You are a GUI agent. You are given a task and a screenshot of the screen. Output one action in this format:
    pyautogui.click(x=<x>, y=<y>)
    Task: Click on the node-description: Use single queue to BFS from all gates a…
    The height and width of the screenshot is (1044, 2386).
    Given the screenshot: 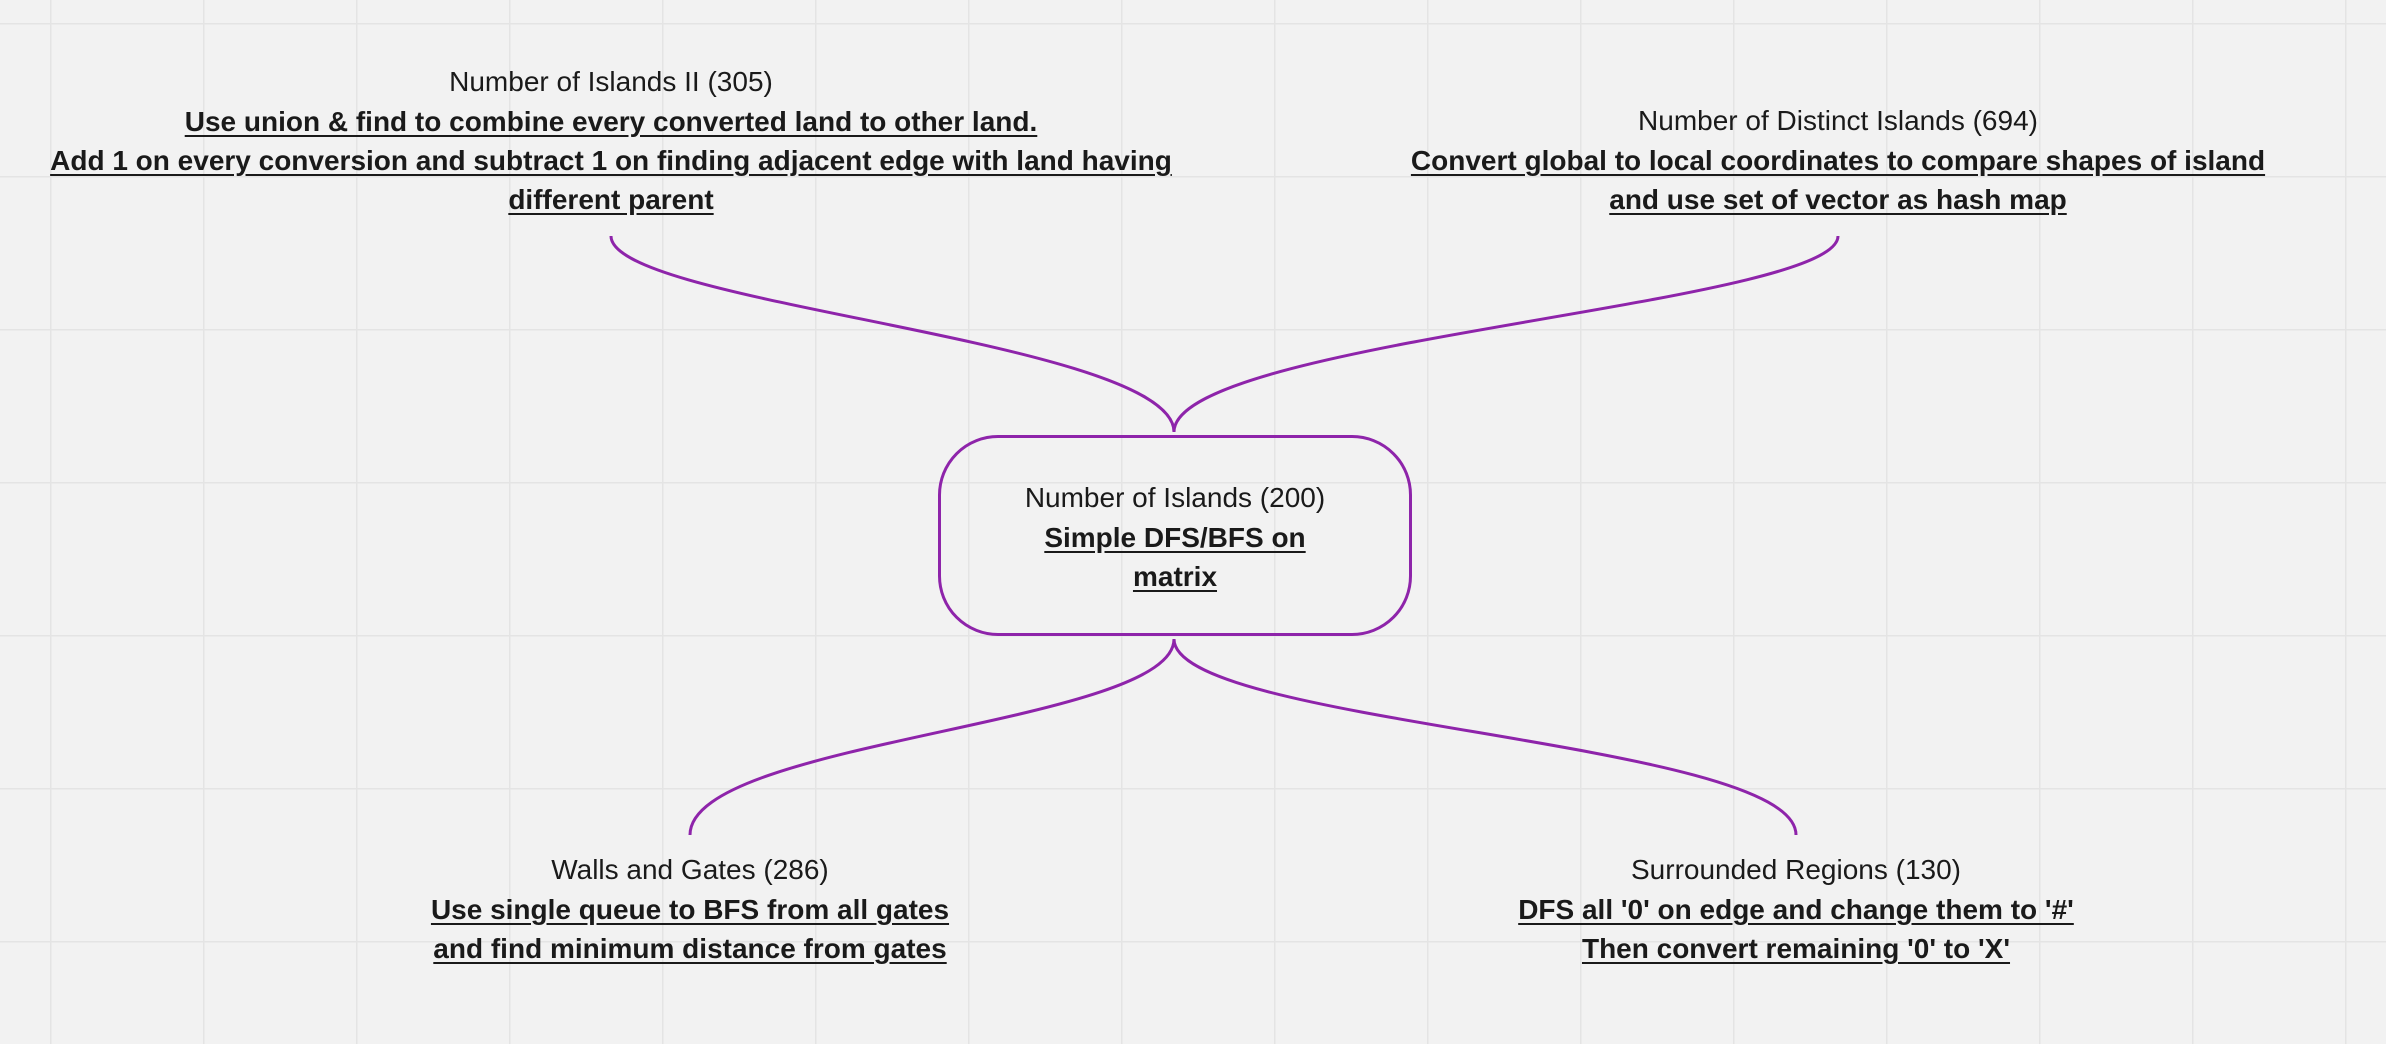 What is the action you would take?
    pyautogui.click(x=690, y=929)
    